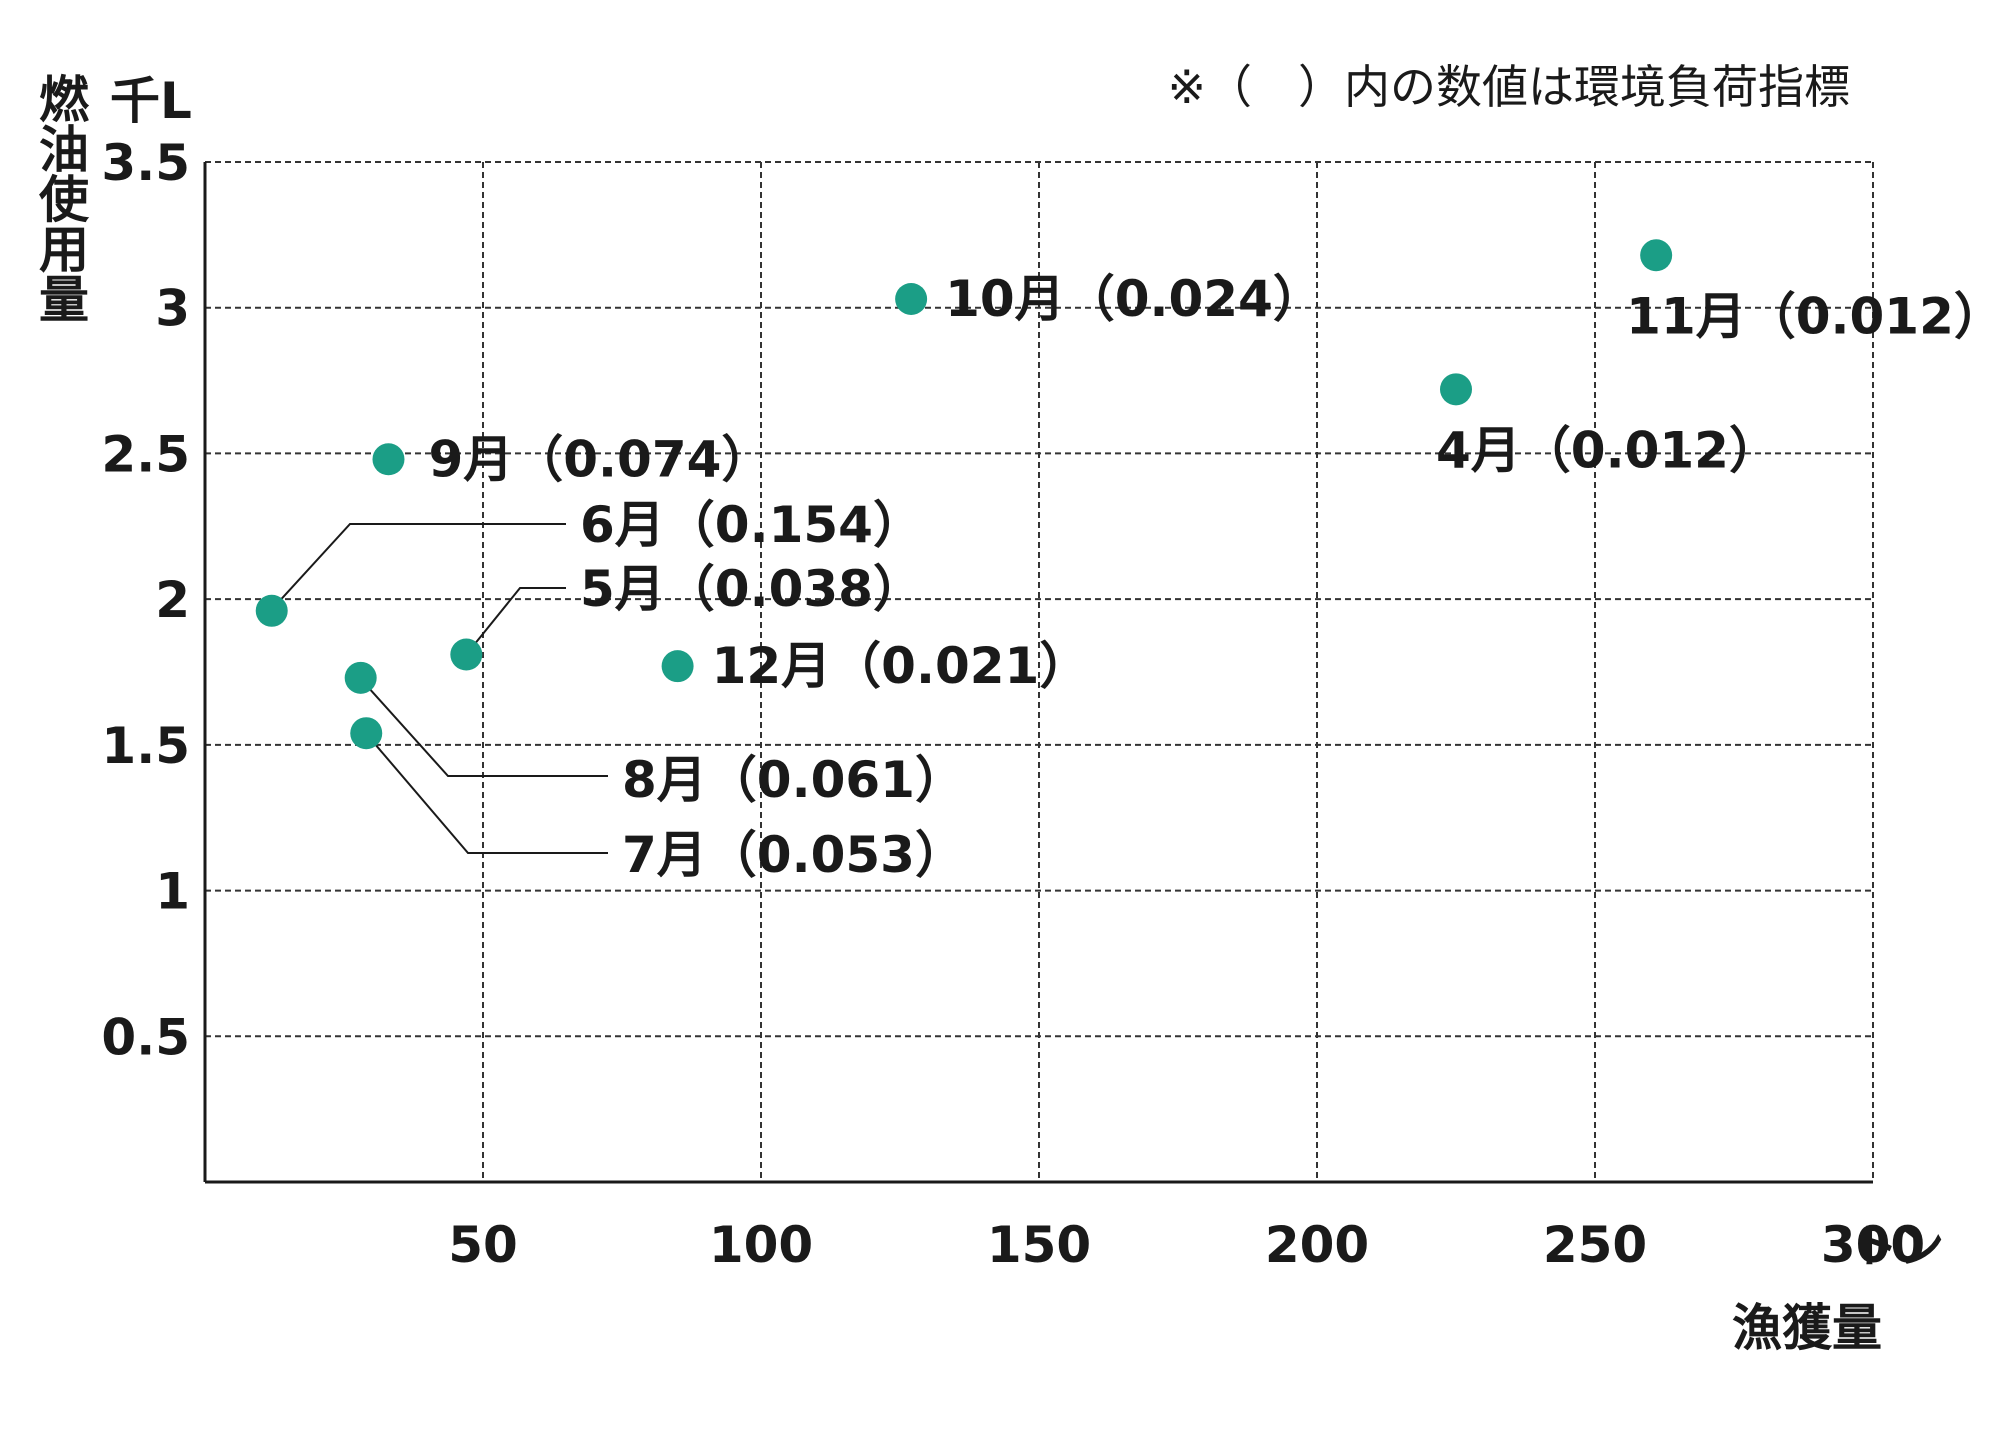 The height and width of the screenshot is (1435, 2000). Describe the element at coordinates (793, 855) in the screenshot. I see `point-label: 7月（0.053）` at that location.